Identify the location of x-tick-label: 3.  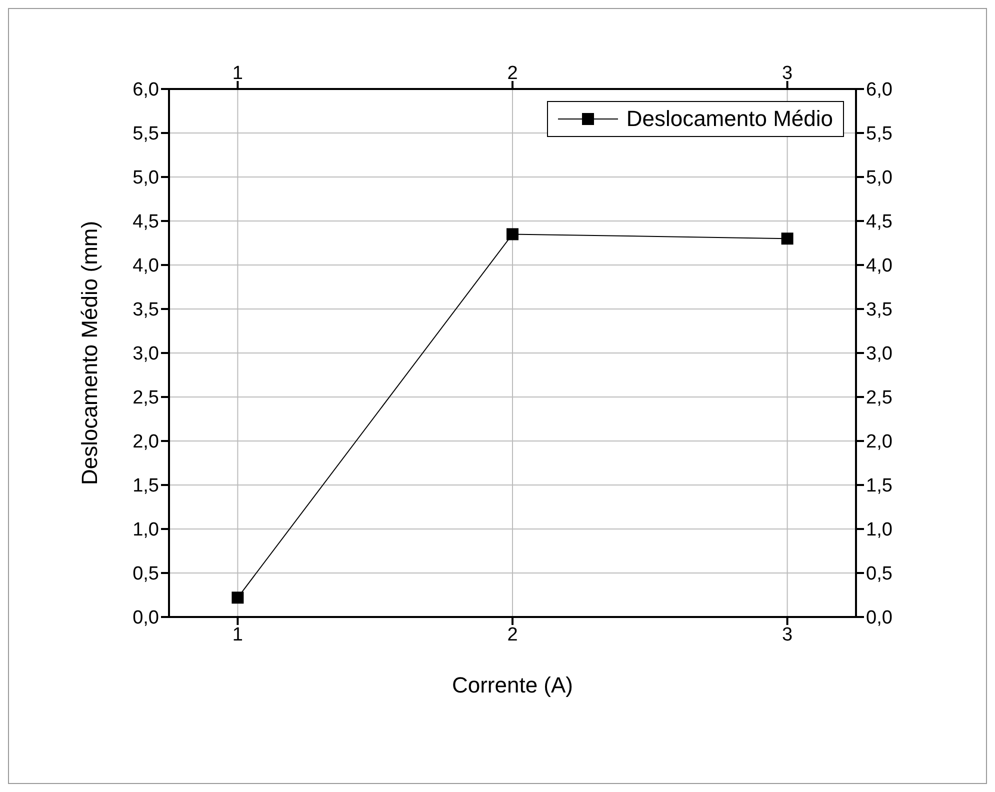
(787, 73).